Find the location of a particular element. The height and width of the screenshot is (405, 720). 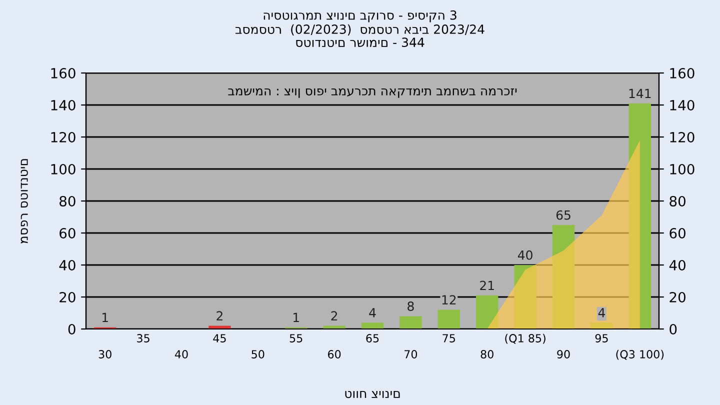

y2-tick-label: 120 is located at coordinates (682, 137).